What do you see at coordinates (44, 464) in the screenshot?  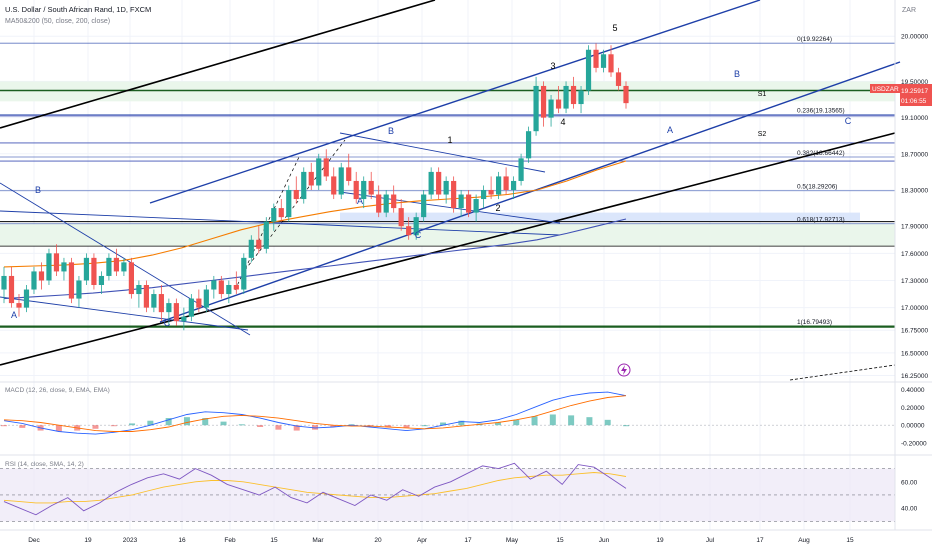 I see `rsi-label: RSI (14, close, SMA, 14, 2)` at bounding box center [44, 464].